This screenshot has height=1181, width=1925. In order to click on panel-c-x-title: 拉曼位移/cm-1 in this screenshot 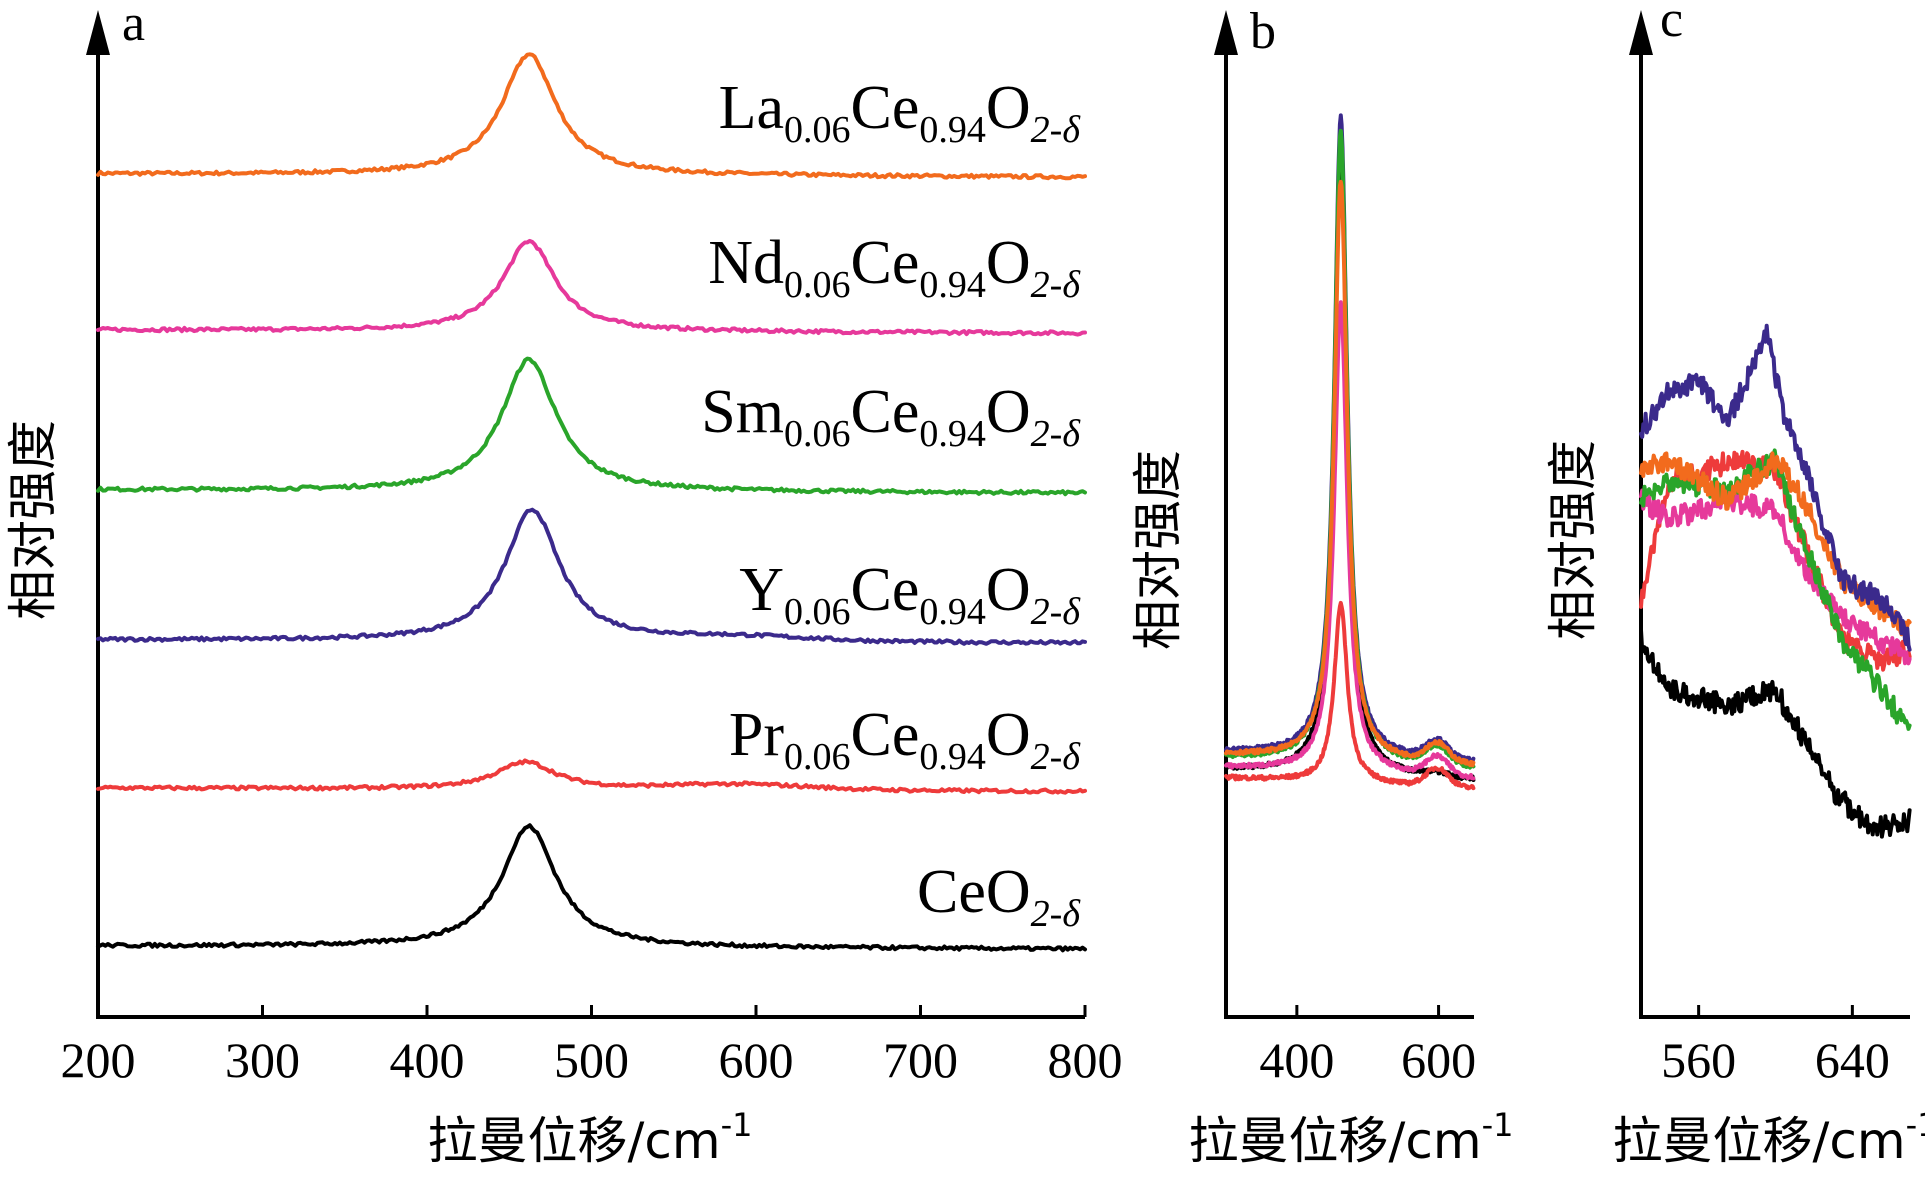, I will do `click(1769, 1138)`.